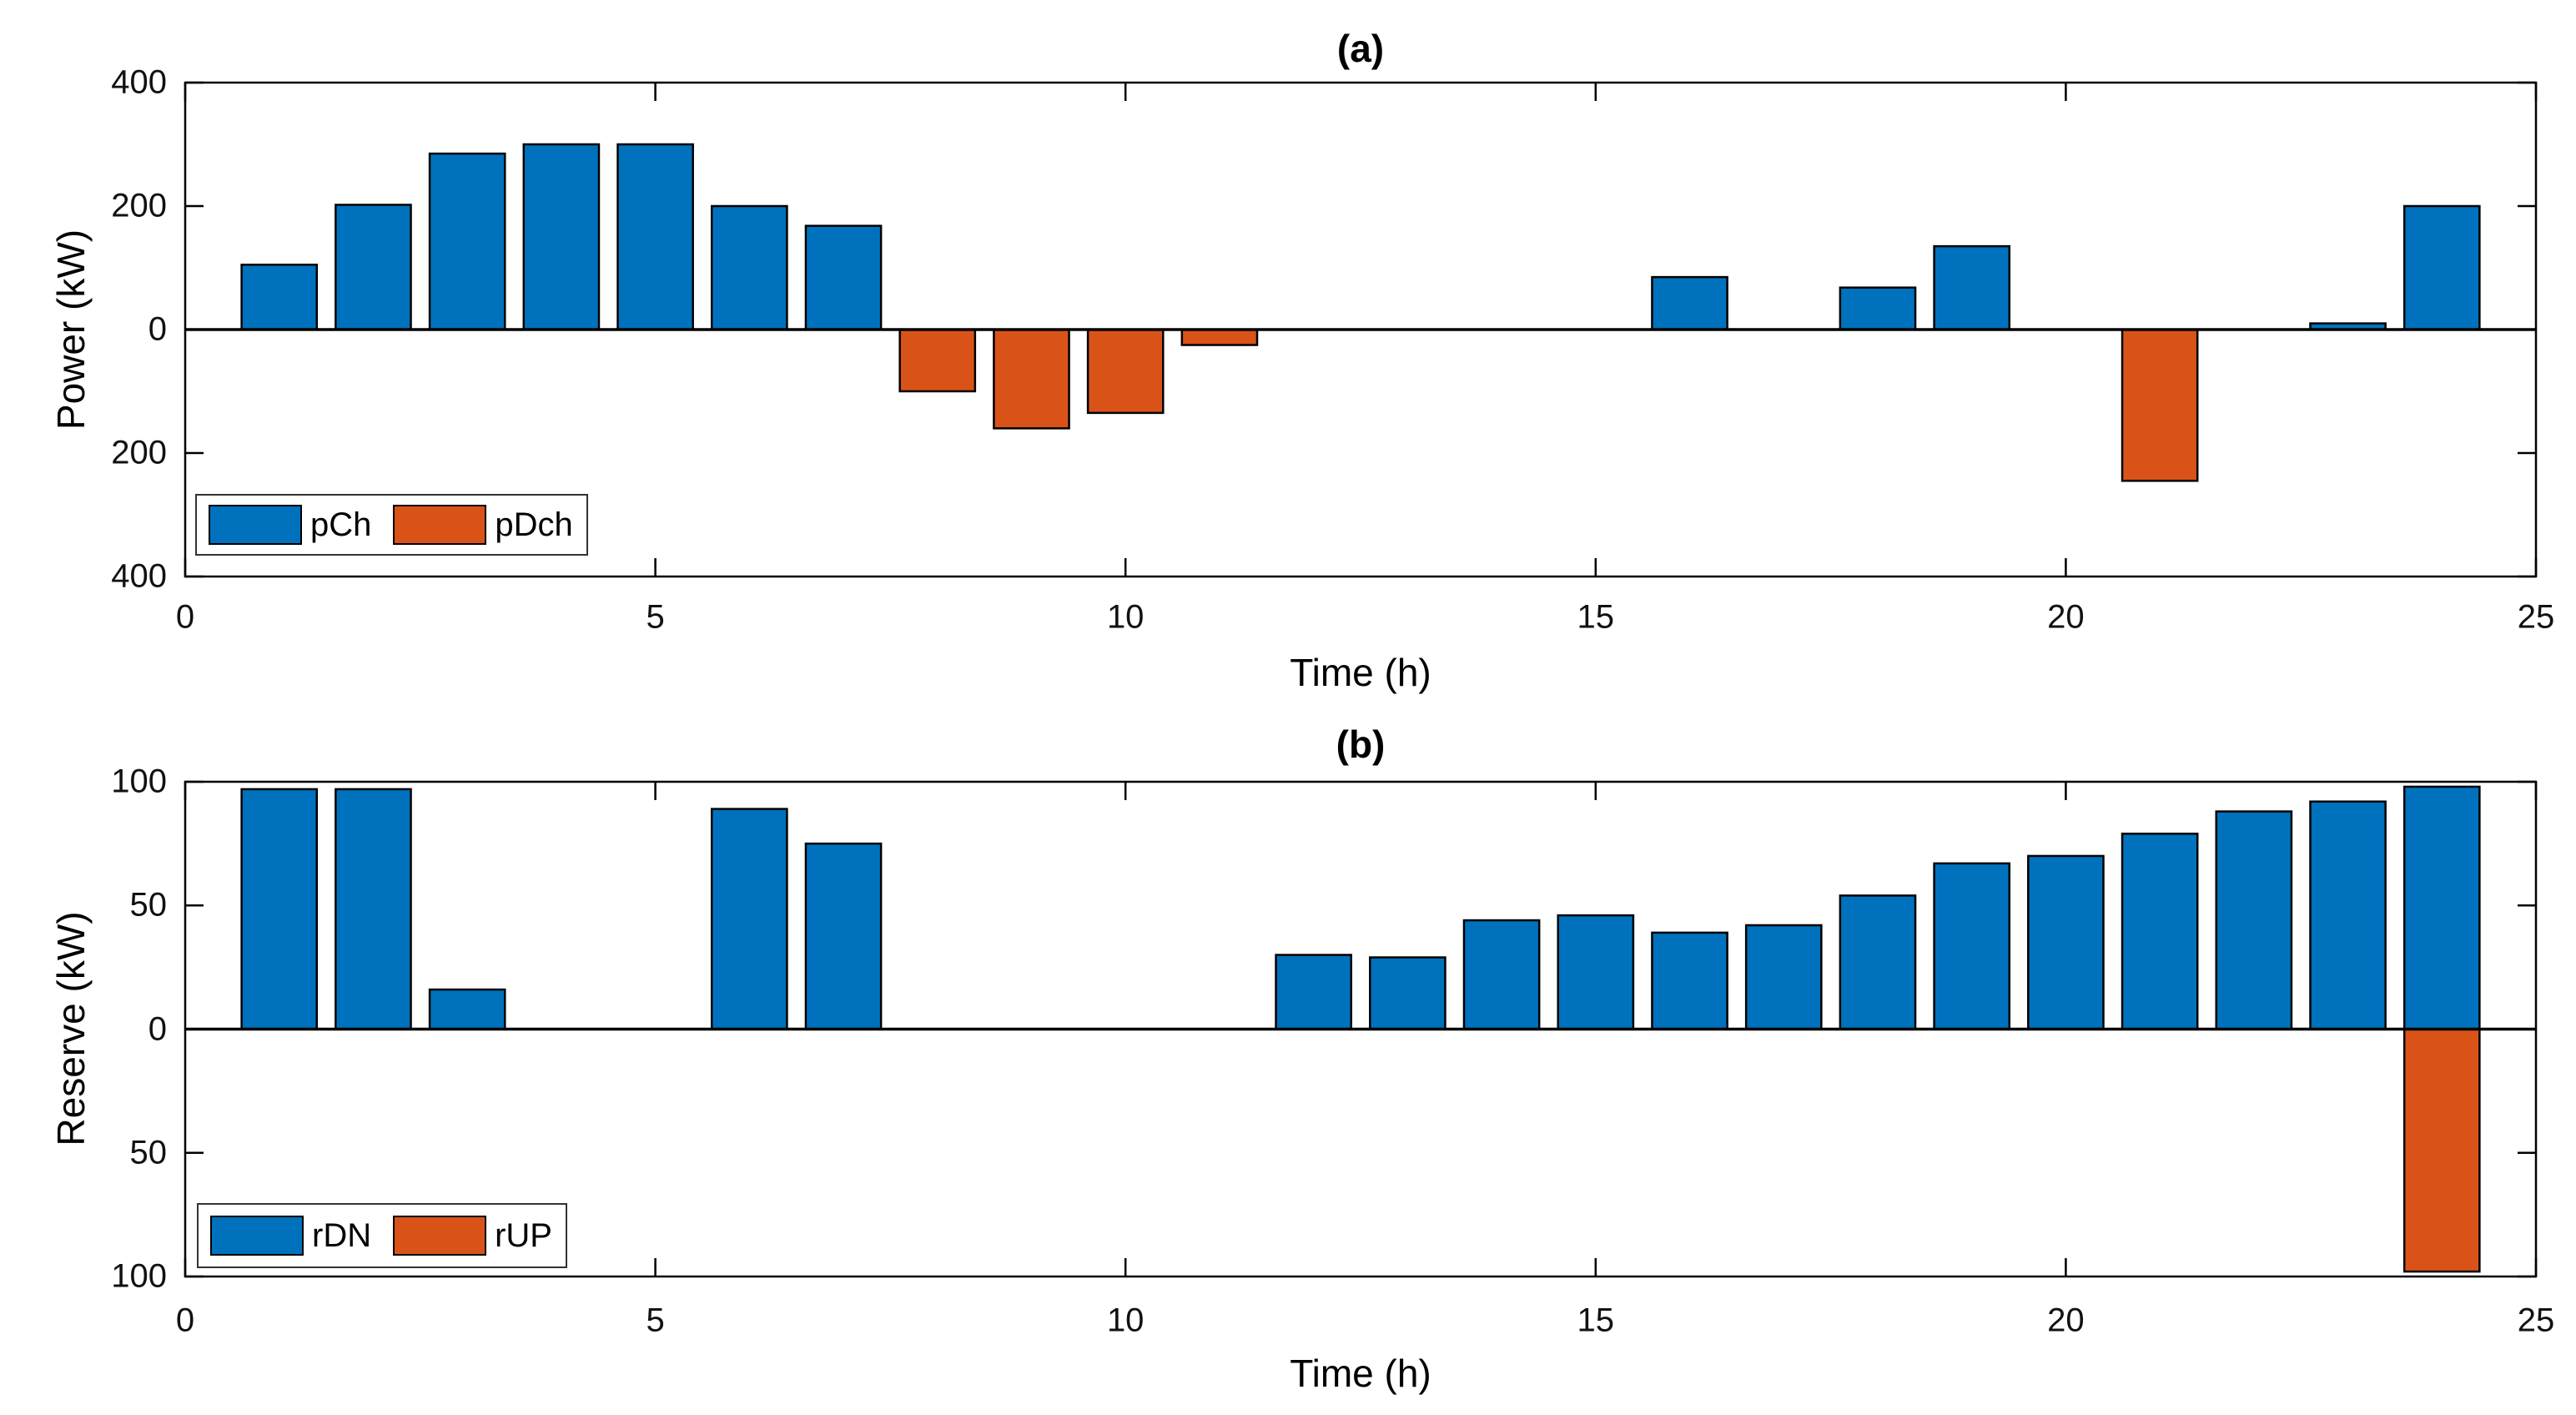  I want to click on subplot-a-x-tick-label: 25, so click(2536, 617).